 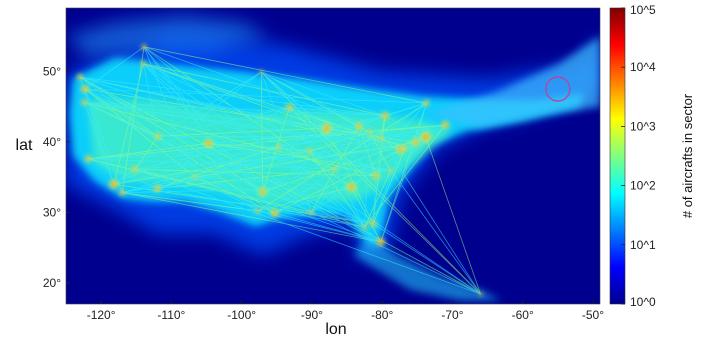 I want to click on x-tick-label: -70°, so click(x=452, y=315).